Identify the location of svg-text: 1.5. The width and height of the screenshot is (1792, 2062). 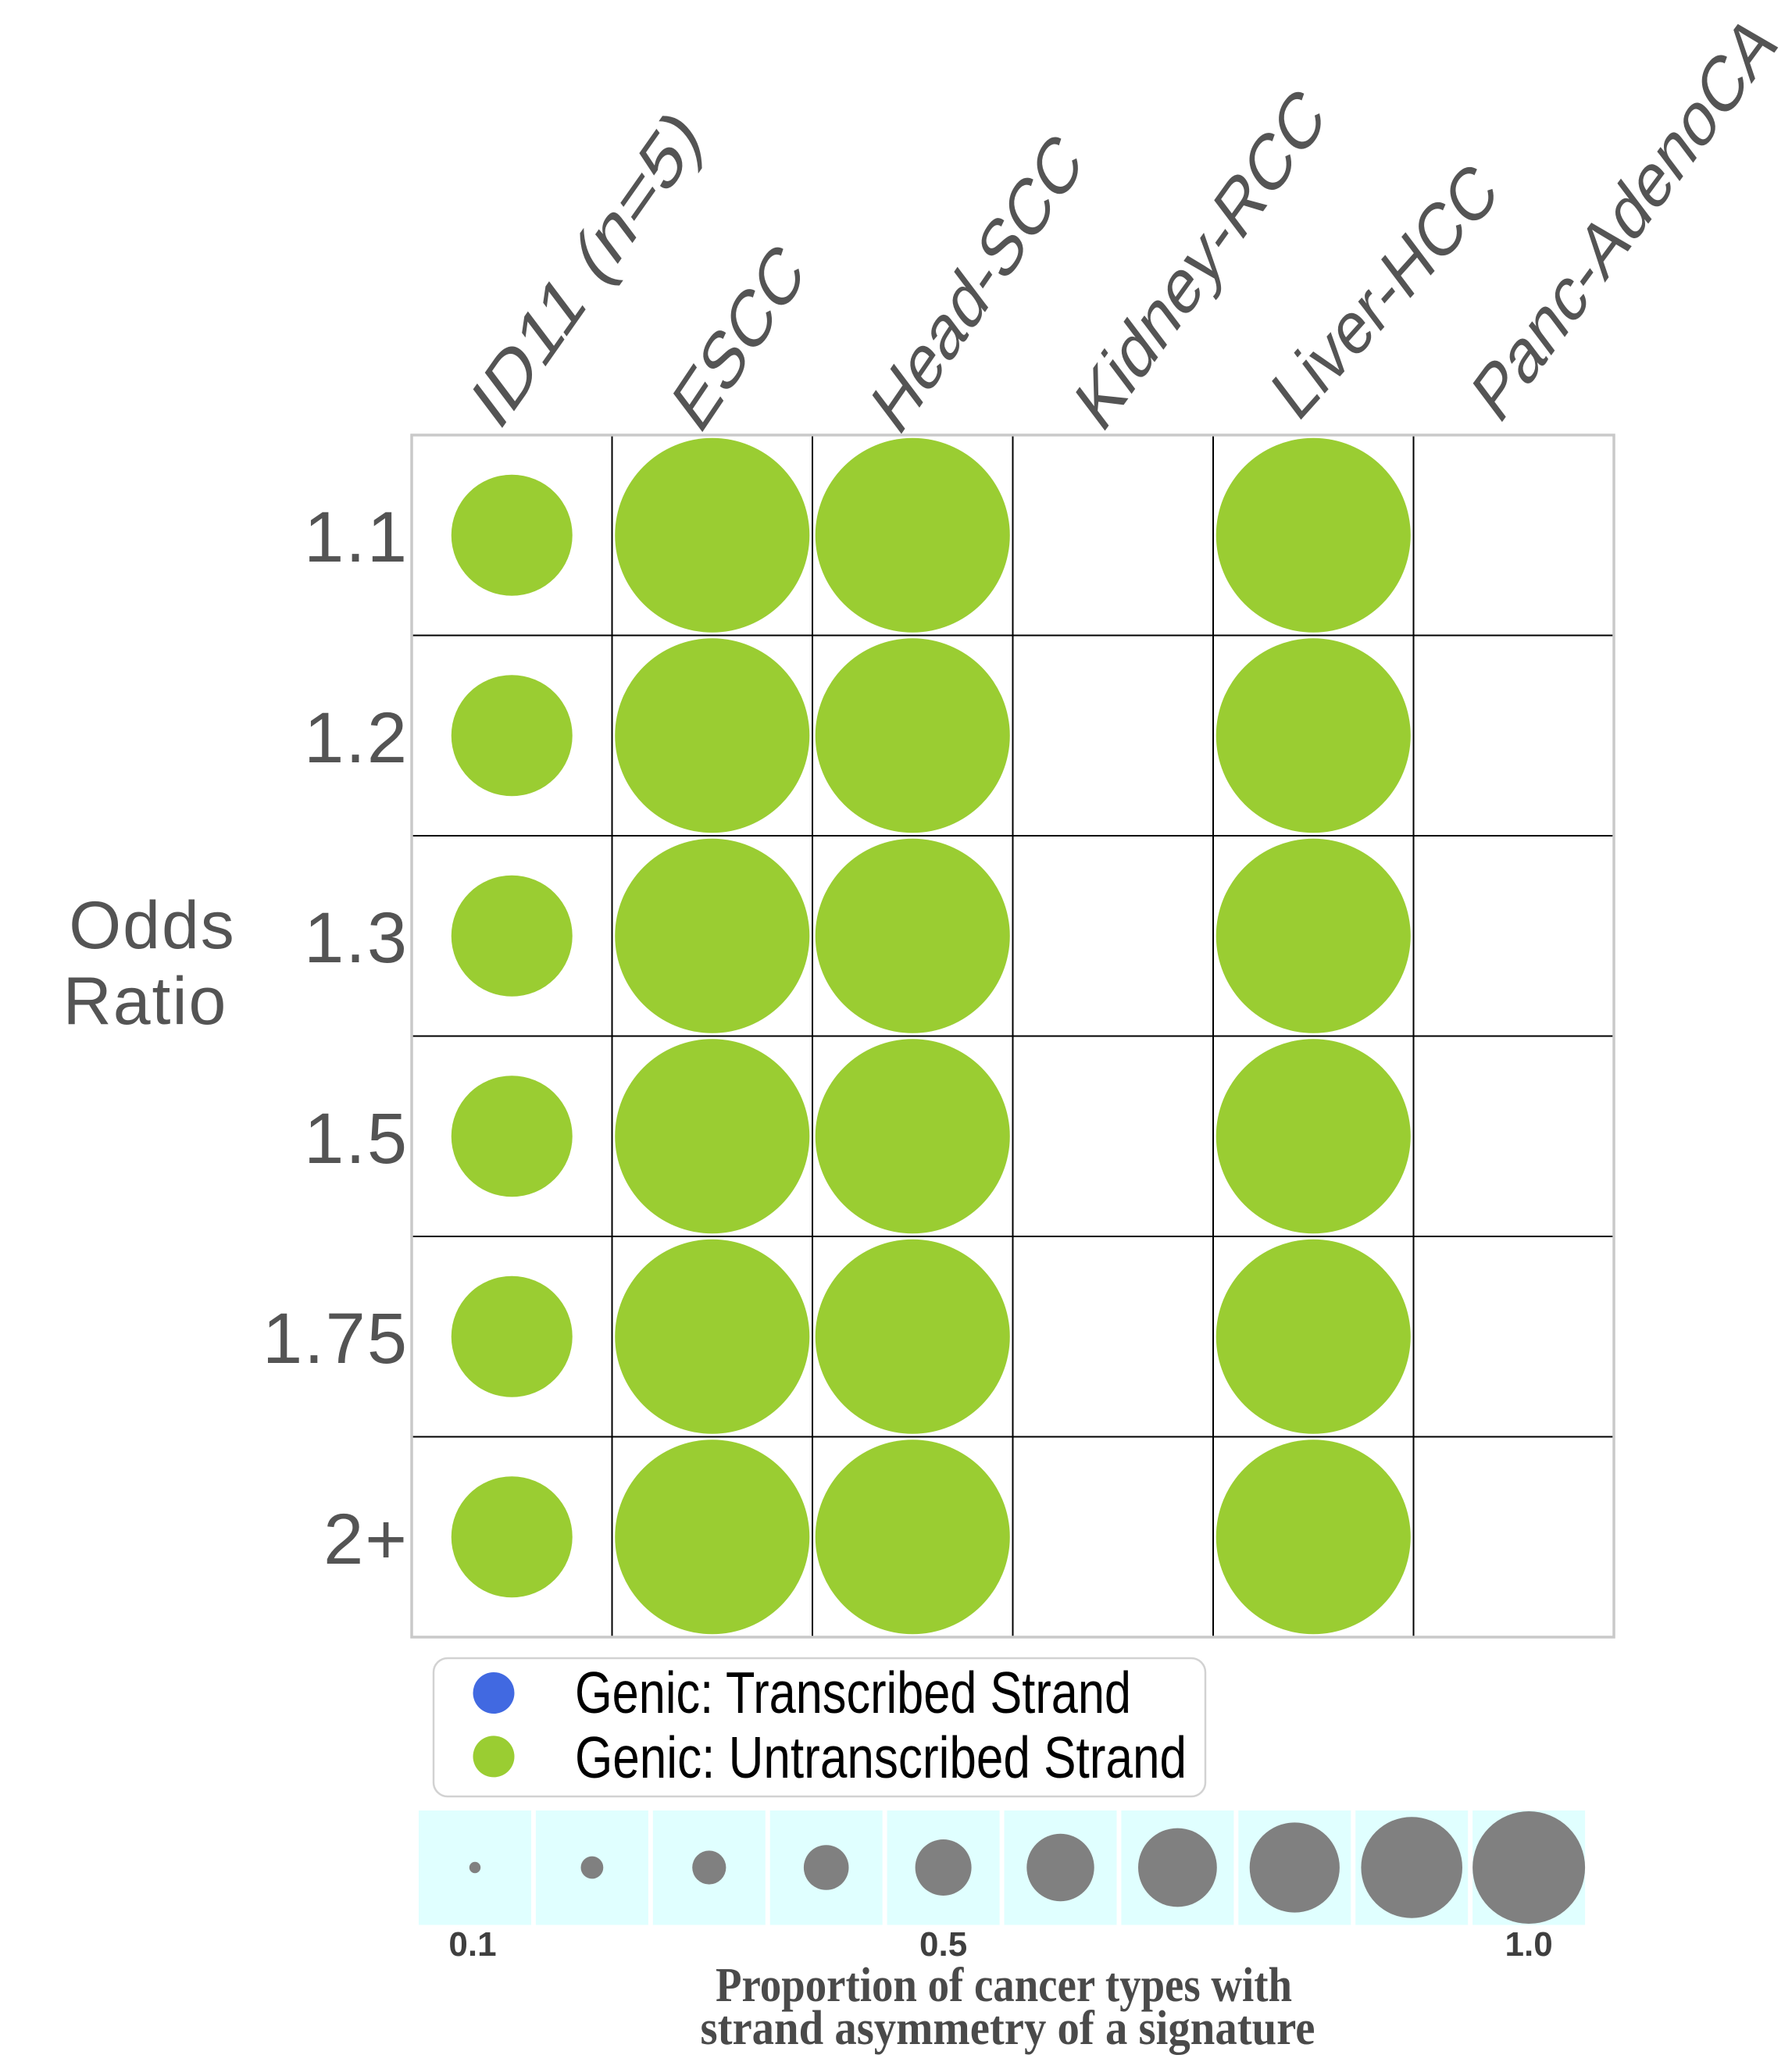
(356, 1139).